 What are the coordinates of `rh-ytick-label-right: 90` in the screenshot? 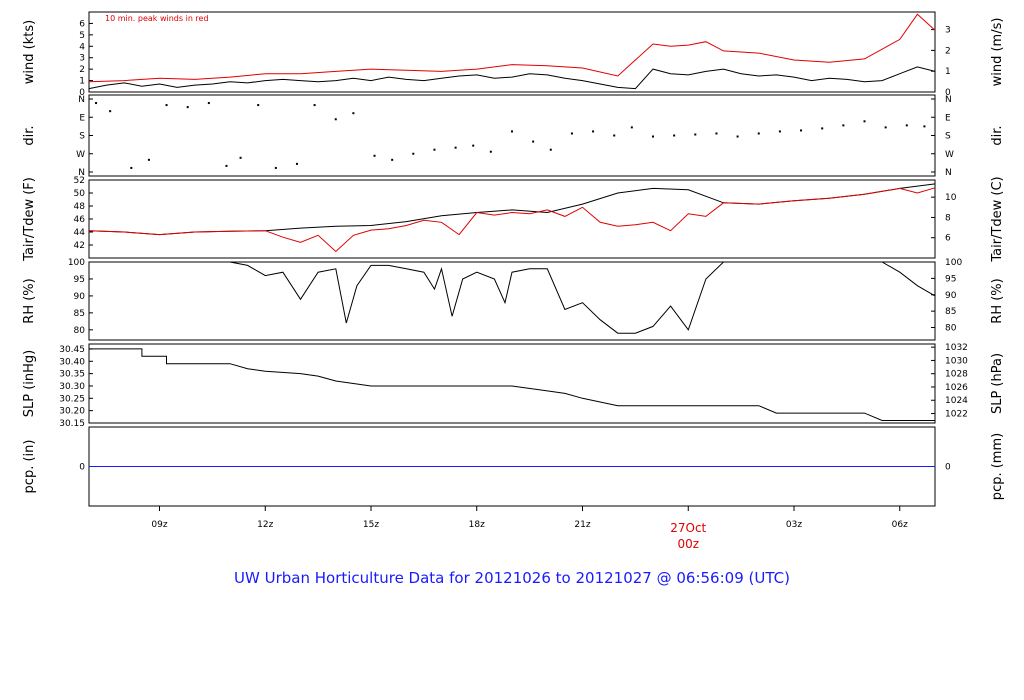 It's located at (951, 296).